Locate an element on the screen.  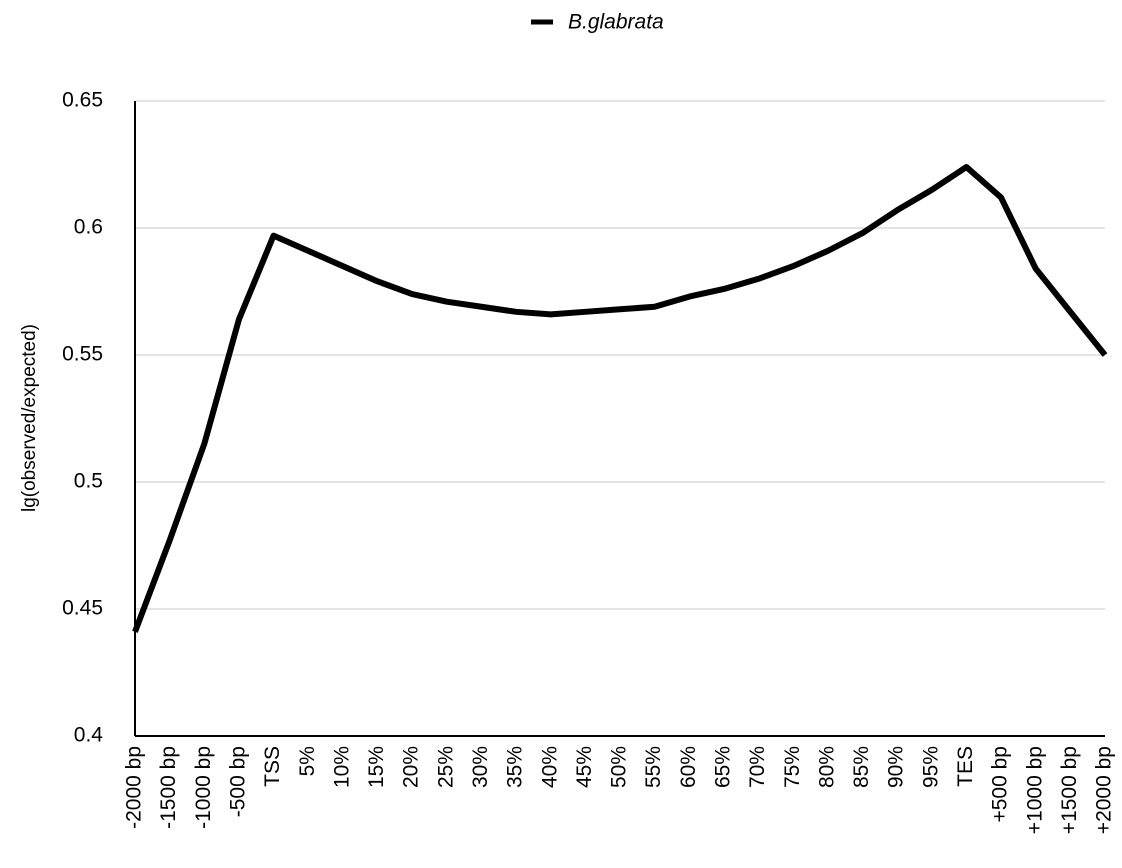
x-tick-label: +1000 bp is located at coordinates (1034, 790).